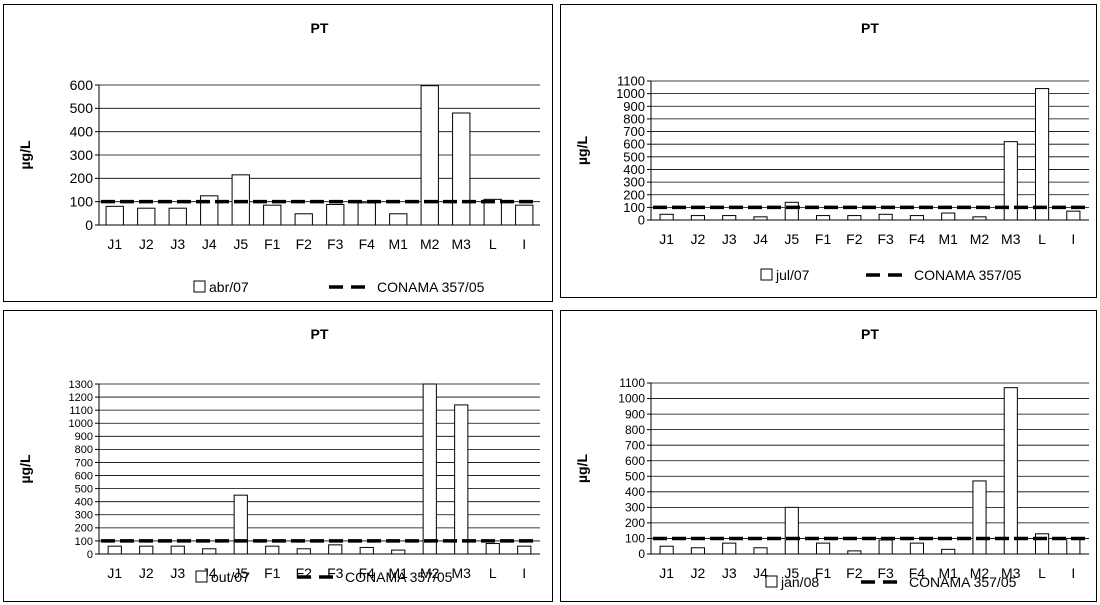 The image size is (1100, 605). What do you see at coordinates (641, 220) in the screenshot?
I see `y-tick-label: 0` at bounding box center [641, 220].